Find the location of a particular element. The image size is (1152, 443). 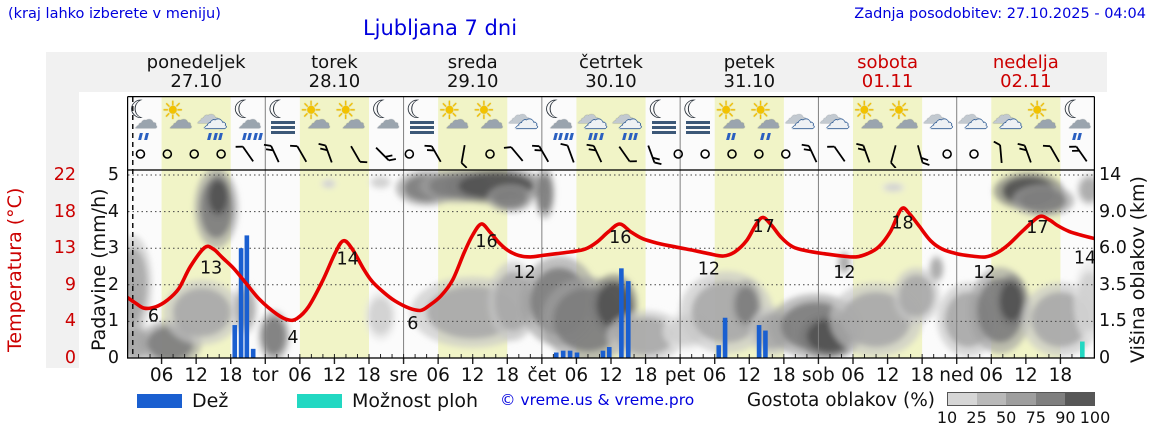

day-header-torek: torek 28.10 is located at coordinates (334, 72).